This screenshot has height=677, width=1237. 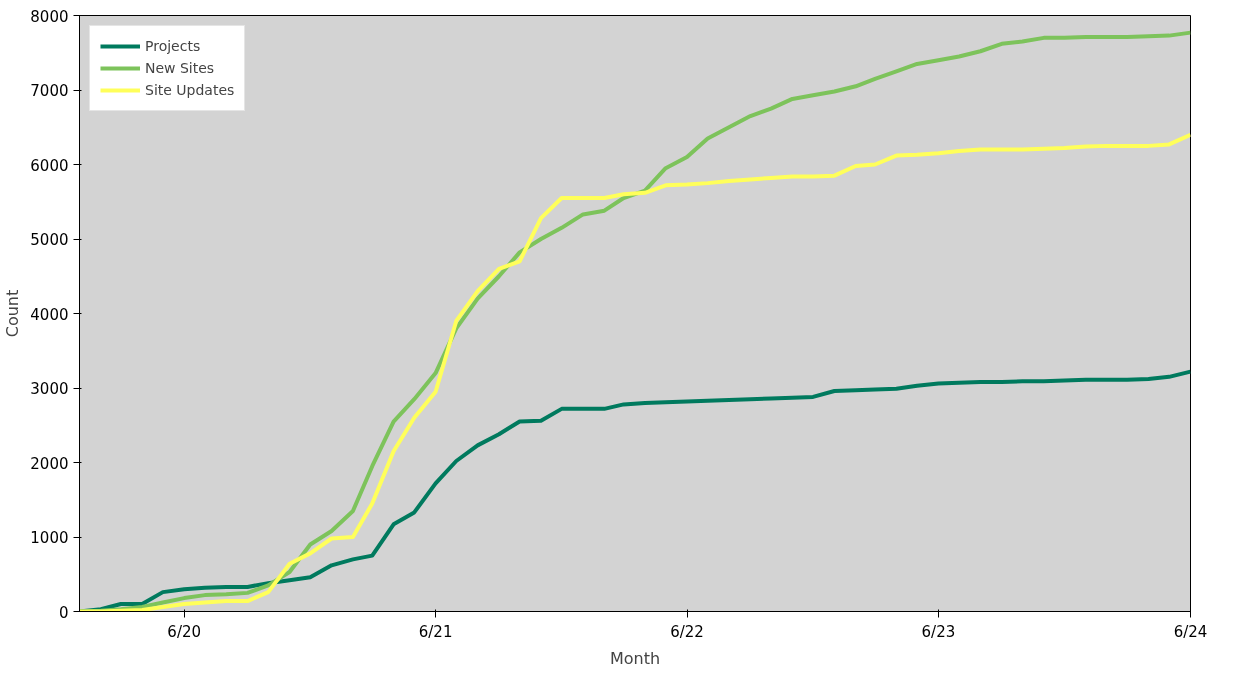 I want to click on y-tick-label: 0, so click(x=63, y=612).